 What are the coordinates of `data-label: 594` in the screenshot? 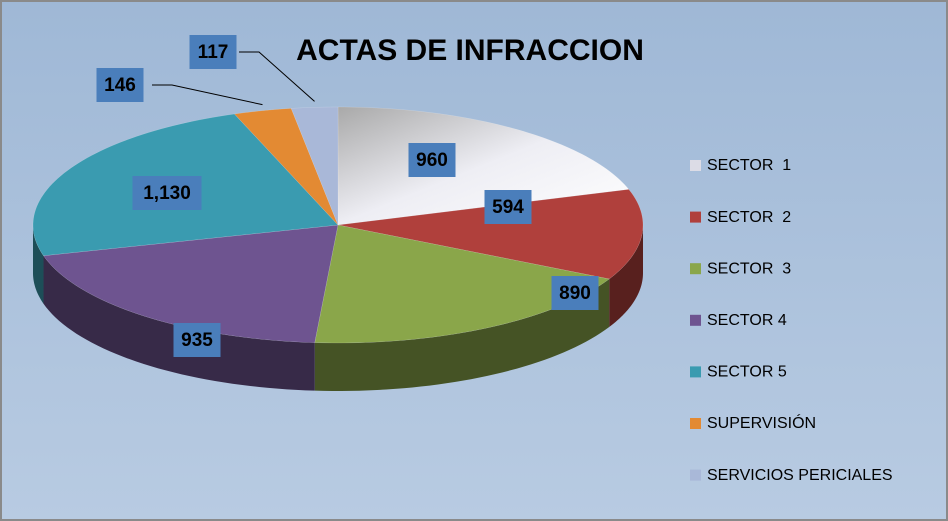 It's located at (508, 207).